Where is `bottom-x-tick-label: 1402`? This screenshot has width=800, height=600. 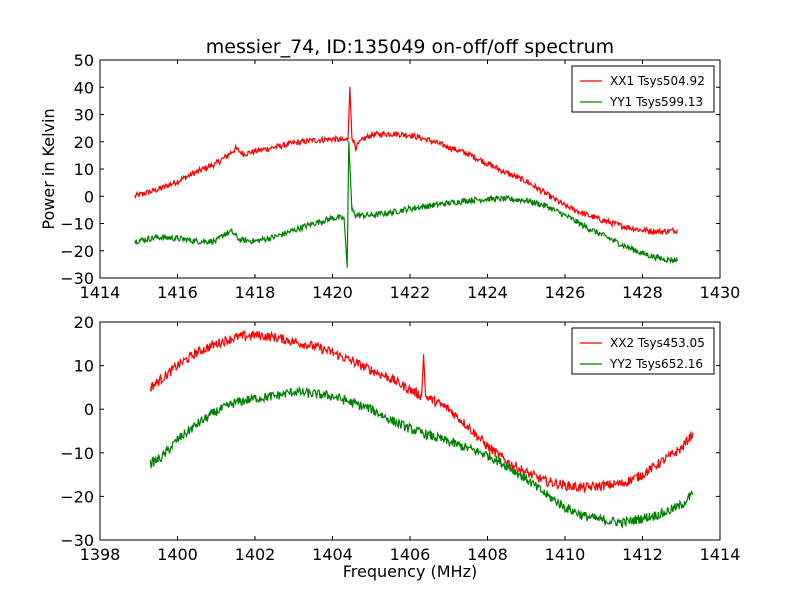
bottom-x-tick-label: 1402 is located at coordinates (255, 554).